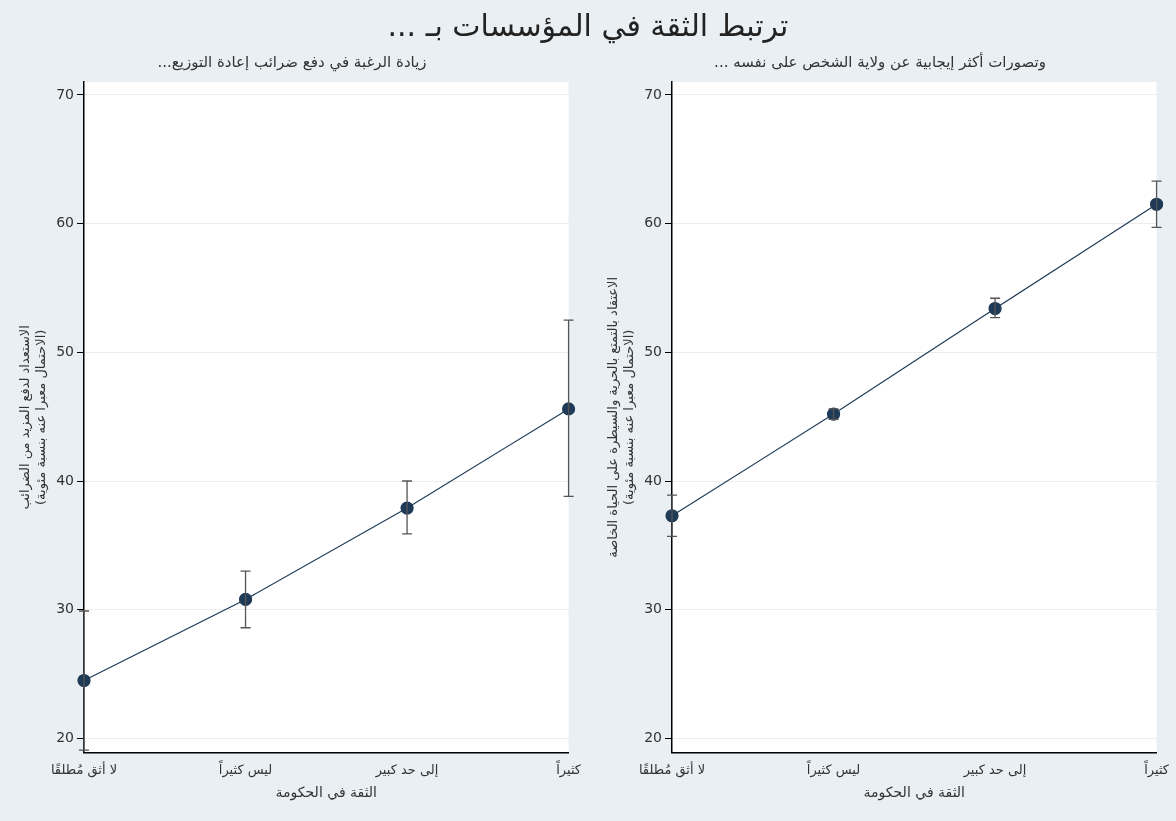 This screenshot has width=1176, height=821. I want to click on y-axis-title: الاستعداد لدفع المزيد من الضرائب (الاحتمال معبرا عنه بنسبة مئوية), so click(33, 417).